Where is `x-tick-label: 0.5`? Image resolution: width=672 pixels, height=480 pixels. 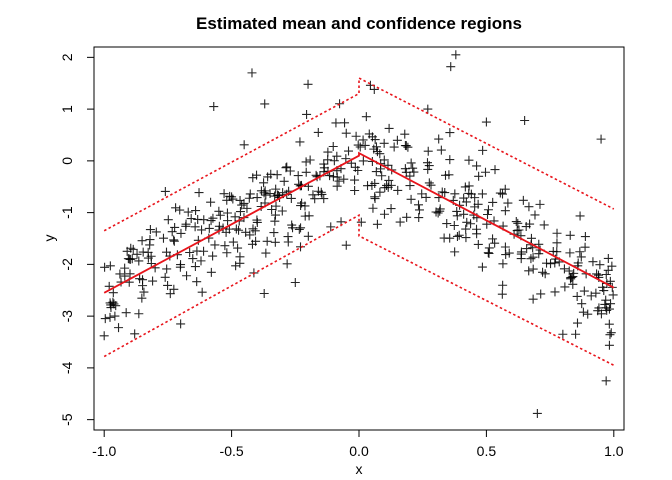 x-tick-label: 0.5 is located at coordinates (487, 451).